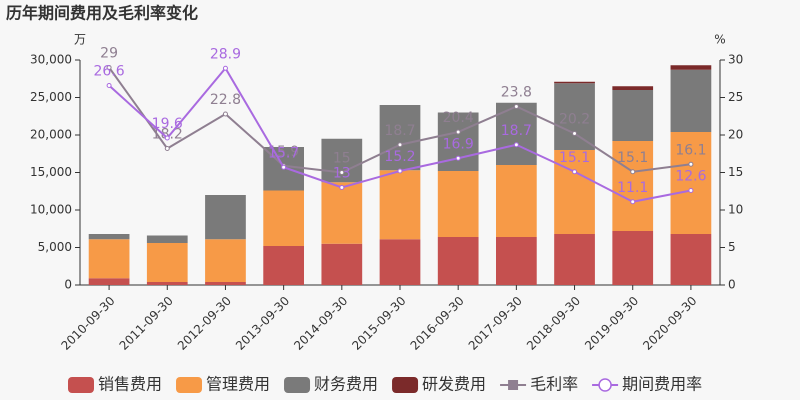  What do you see at coordinates (262, 323) in the screenshot?
I see `x-tick-label: 2013-09-30` at bounding box center [262, 323].